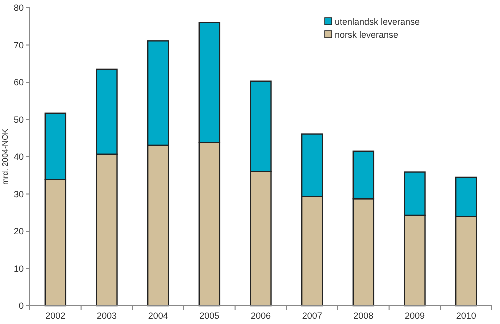 This screenshot has height=324, width=500. What do you see at coordinates (19, 8) in the screenshot?
I see `y-tick-label: 80` at bounding box center [19, 8].